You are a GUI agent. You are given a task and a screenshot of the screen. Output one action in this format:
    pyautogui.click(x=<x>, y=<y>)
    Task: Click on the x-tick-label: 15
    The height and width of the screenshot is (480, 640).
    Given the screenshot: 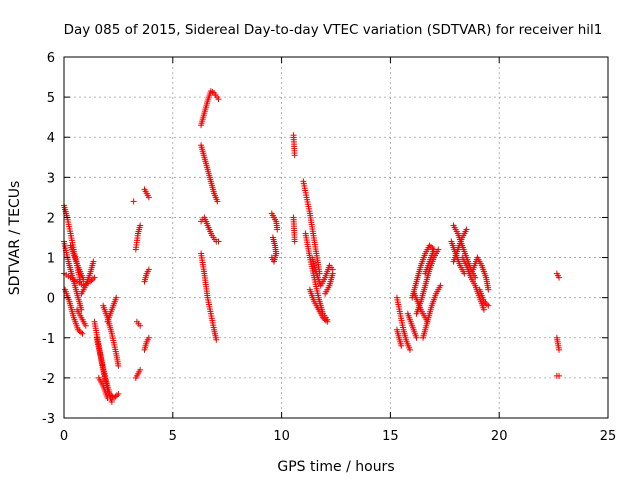 What is the action you would take?
    pyautogui.click(x=390, y=436)
    